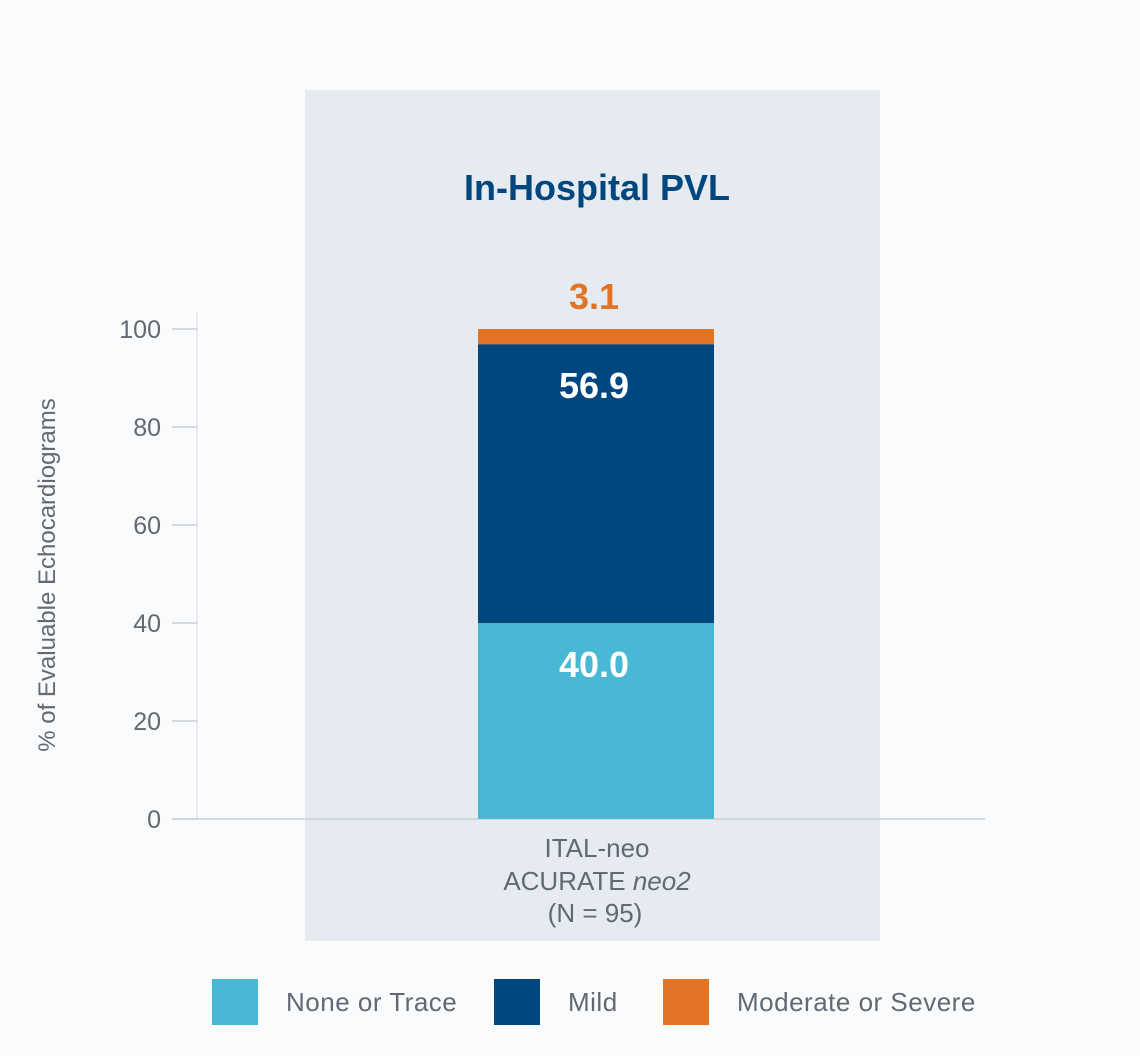 This screenshot has width=1140, height=1056. I want to click on x-category-label-line2-italic: neo2, so click(662, 881).